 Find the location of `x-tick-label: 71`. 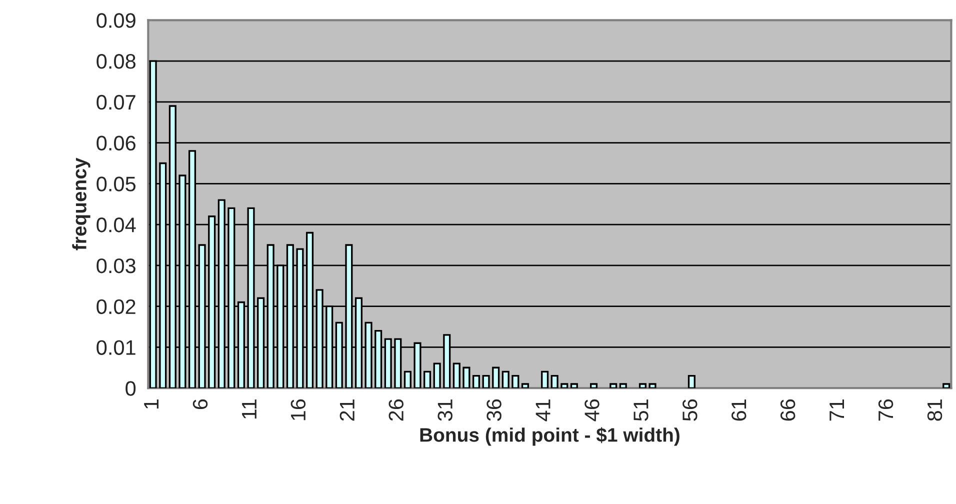

x-tick-label: 71 is located at coordinates (837, 410).